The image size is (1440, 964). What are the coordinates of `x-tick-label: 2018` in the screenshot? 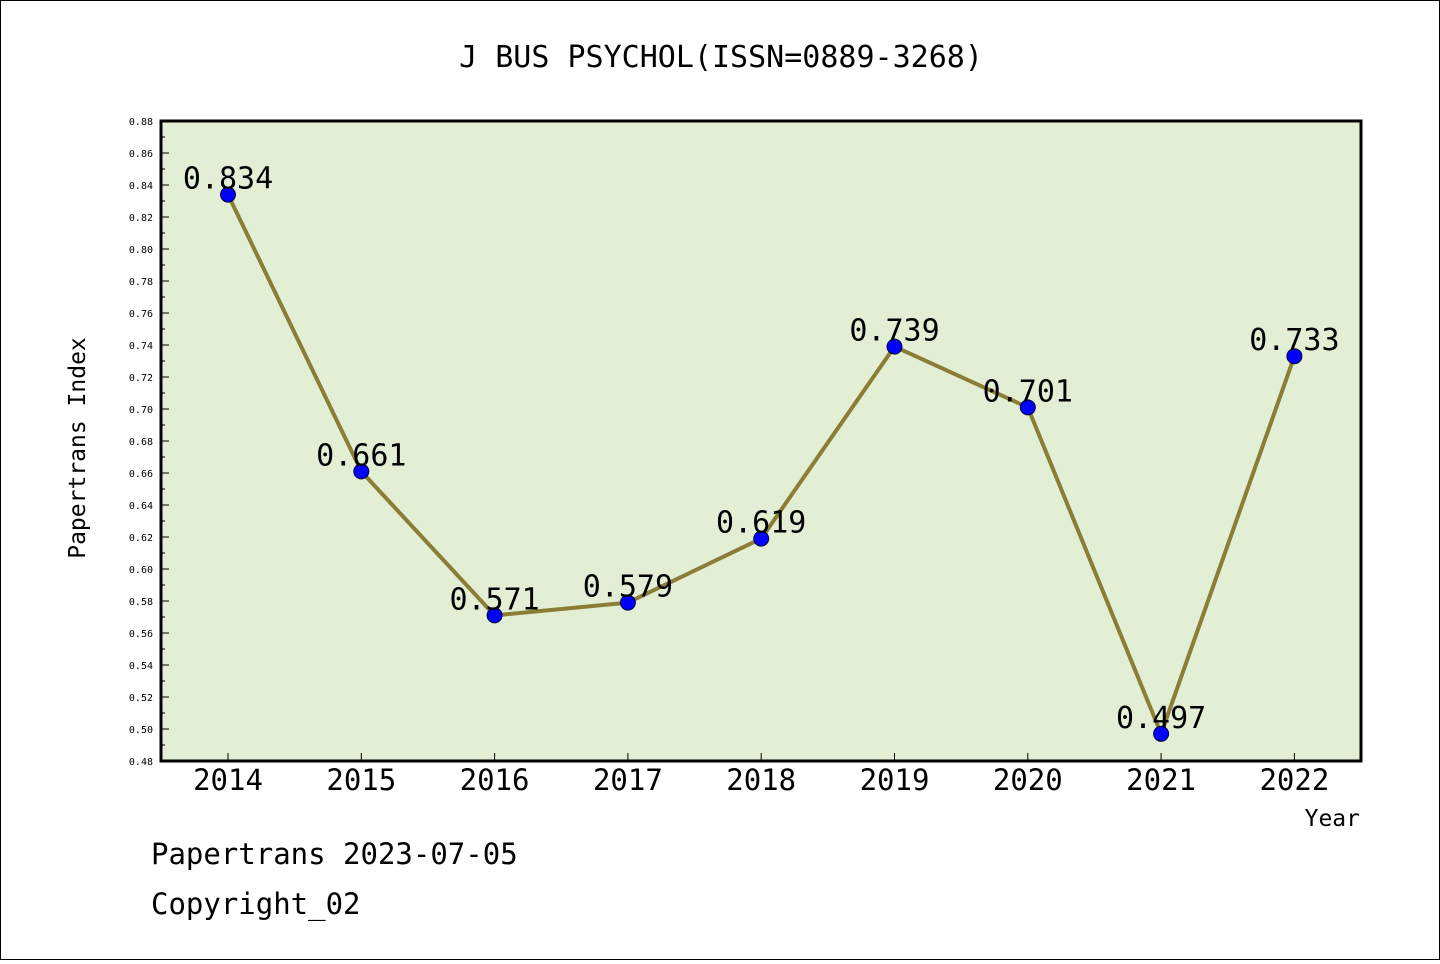 It's located at (761, 780).